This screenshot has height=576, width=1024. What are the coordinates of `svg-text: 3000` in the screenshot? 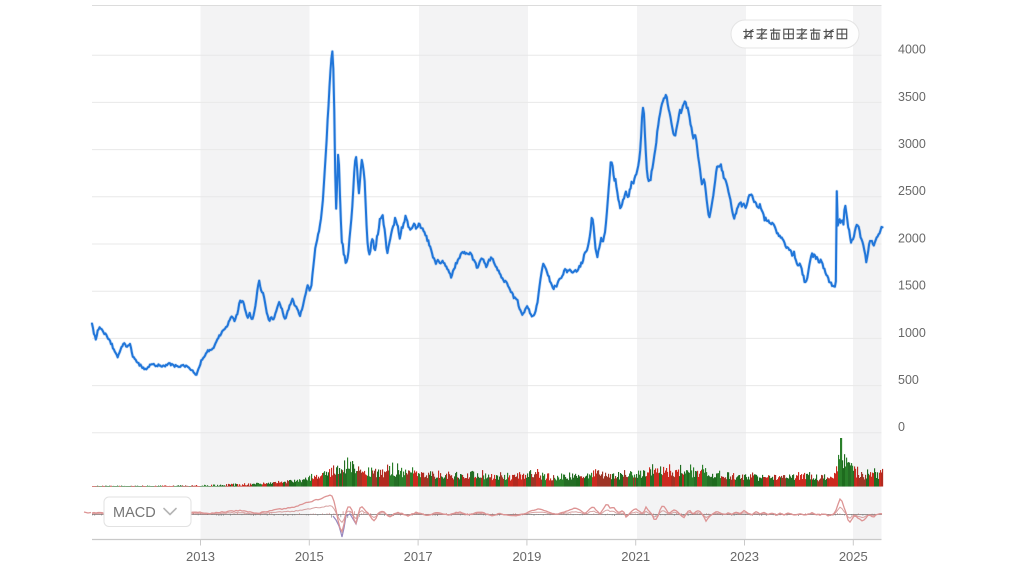 It's located at (912, 144).